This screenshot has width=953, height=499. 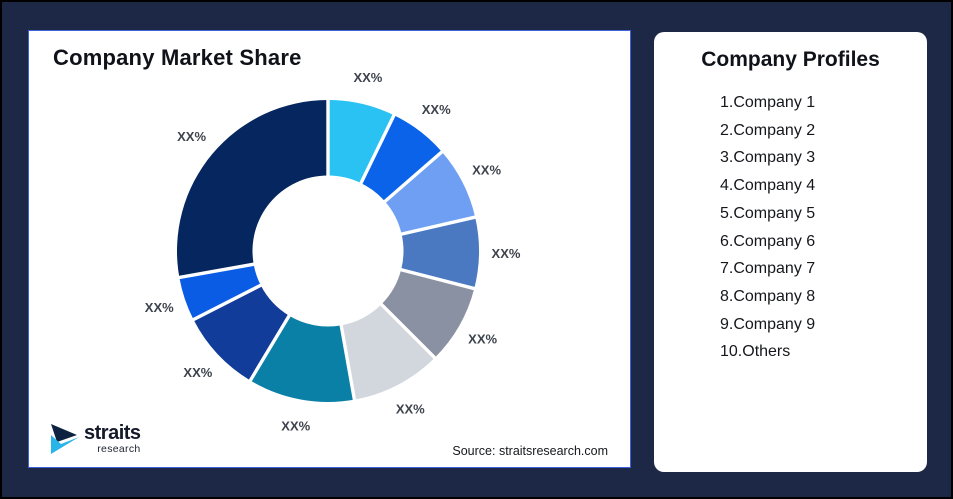 What do you see at coordinates (768, 296) in the screenshot?
I see `profile-item: 8.Company 8` at bounding box center [768, 296].